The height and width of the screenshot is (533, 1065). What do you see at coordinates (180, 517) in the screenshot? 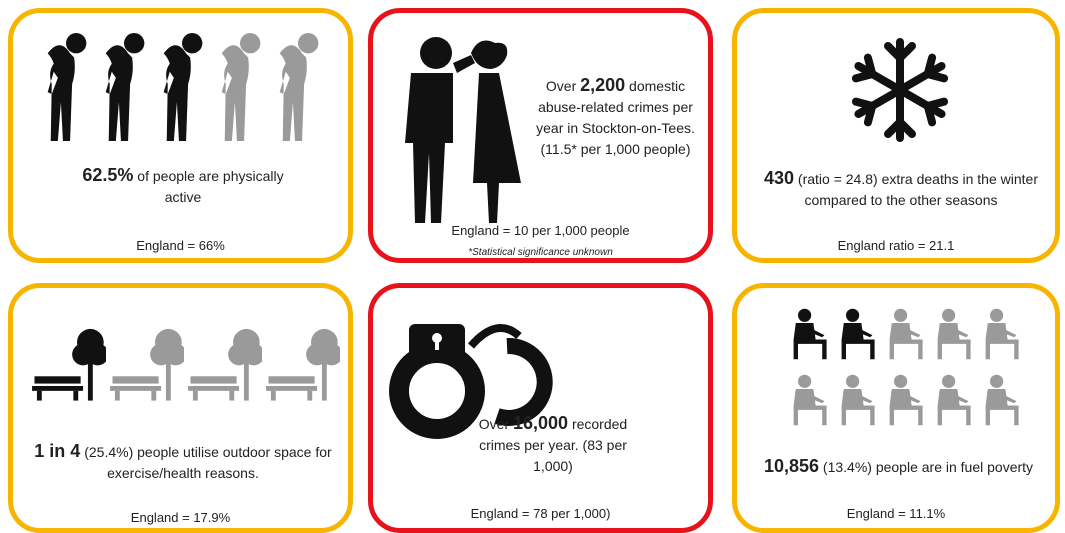
I see `comparison: England = 17.9%` at bounding box center [180, 517].